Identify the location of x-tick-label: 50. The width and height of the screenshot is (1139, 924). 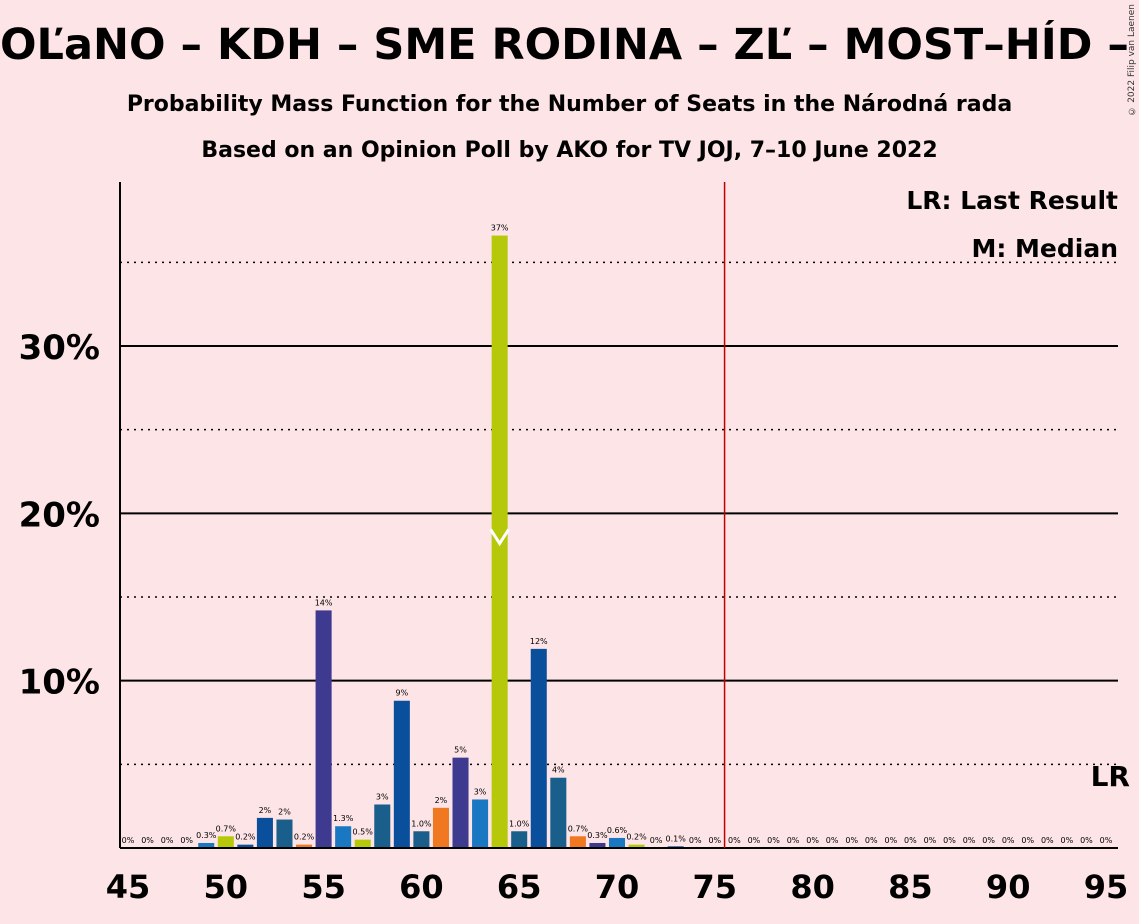
(226, 887).